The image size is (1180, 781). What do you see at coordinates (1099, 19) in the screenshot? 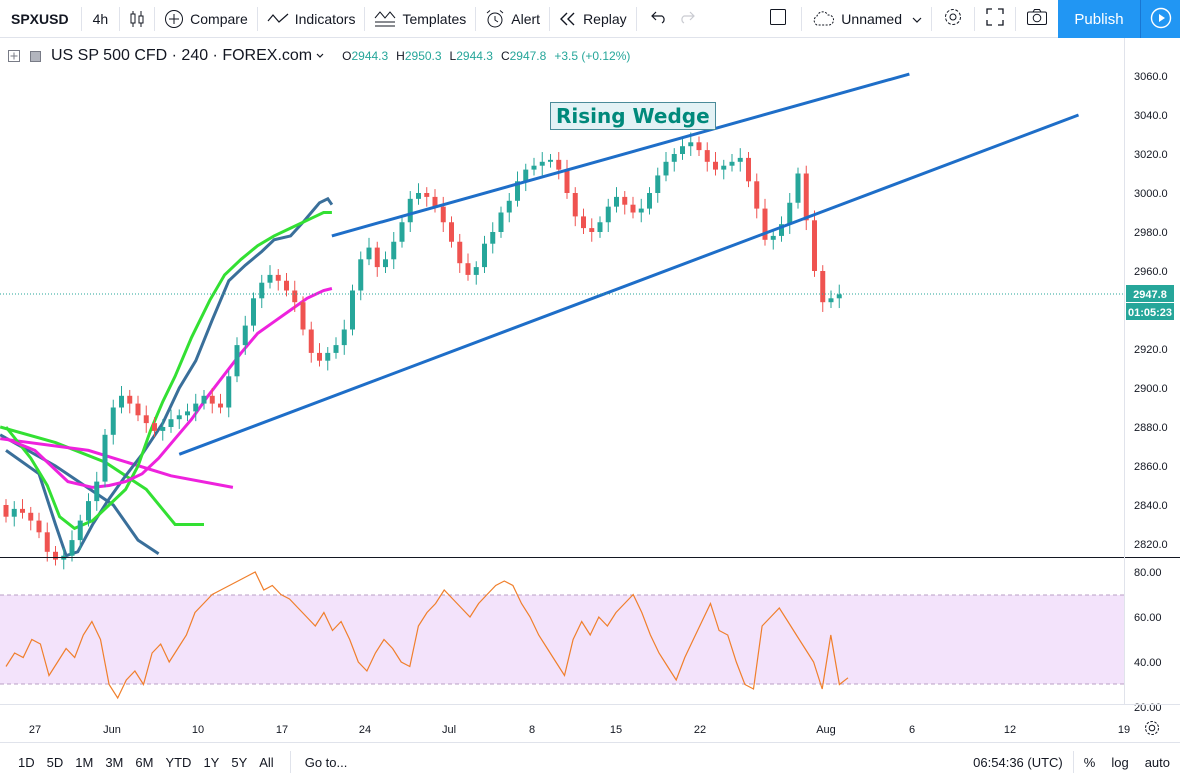
I see `publish-button: Publish` at bounding box center [1099, 19].